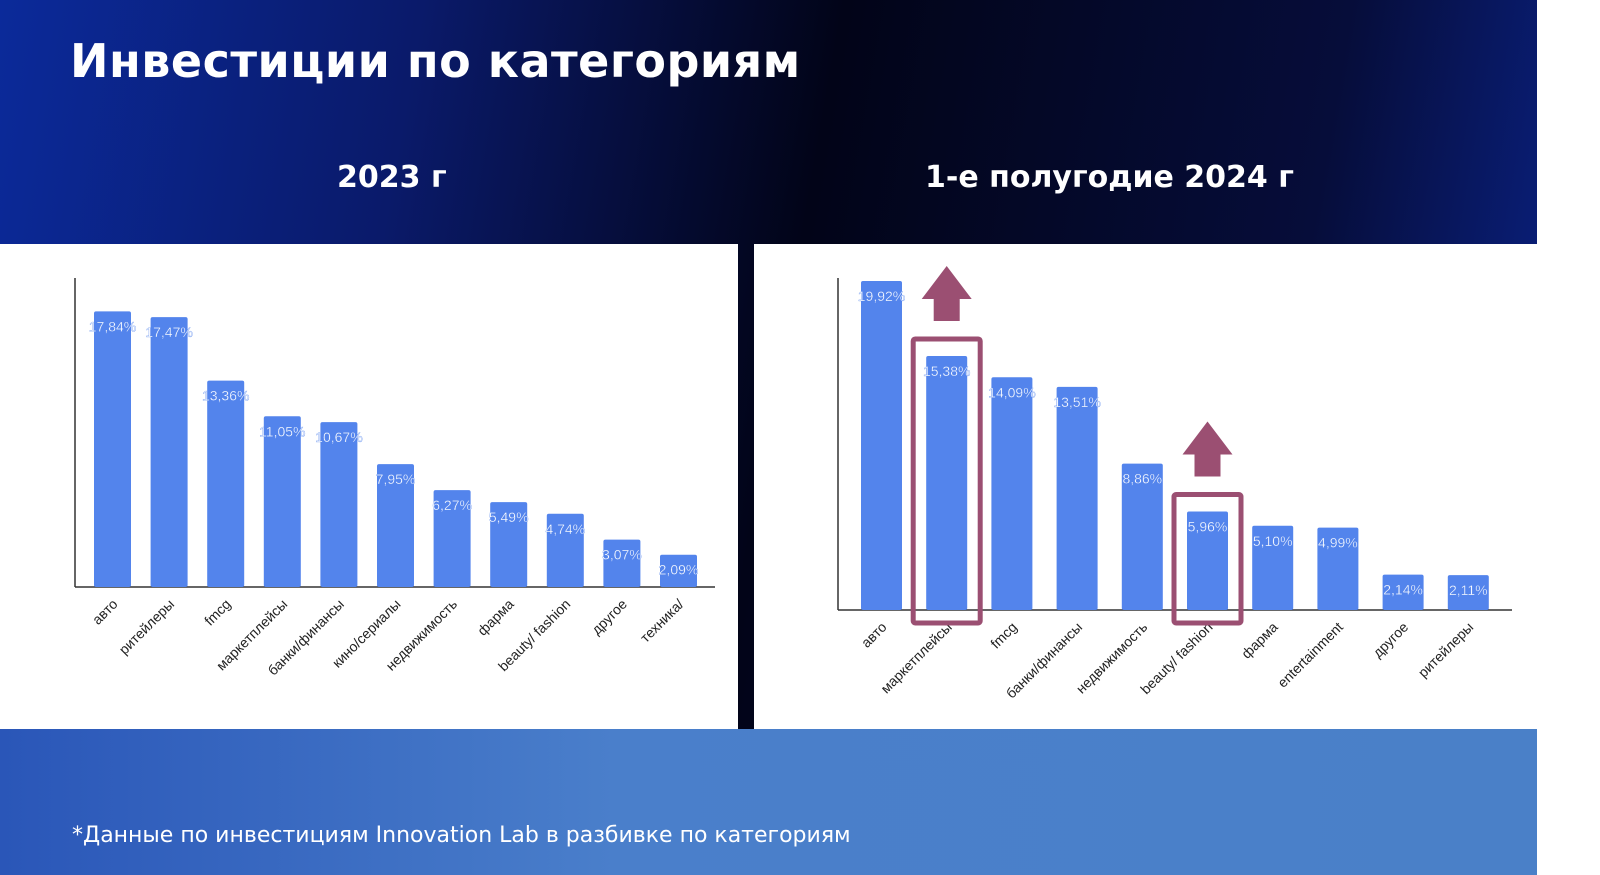 This screenshot has width=1600, height=875. I want to click on data-label: 2,14%, so click(1403, 590).